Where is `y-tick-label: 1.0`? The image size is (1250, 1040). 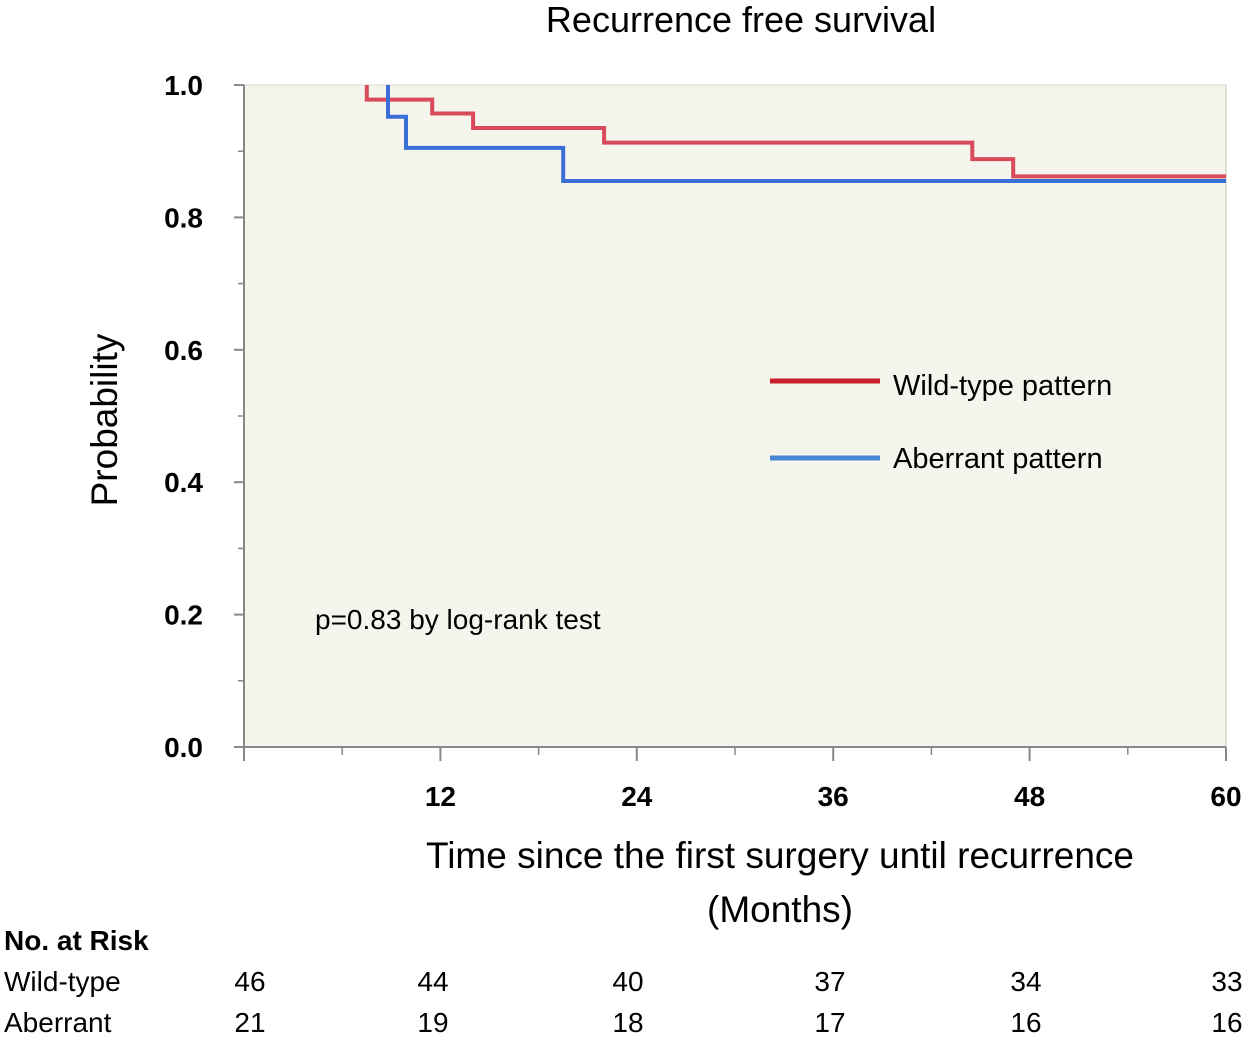
y-tick-label: 1.0 is located at coordinates (183, 85).